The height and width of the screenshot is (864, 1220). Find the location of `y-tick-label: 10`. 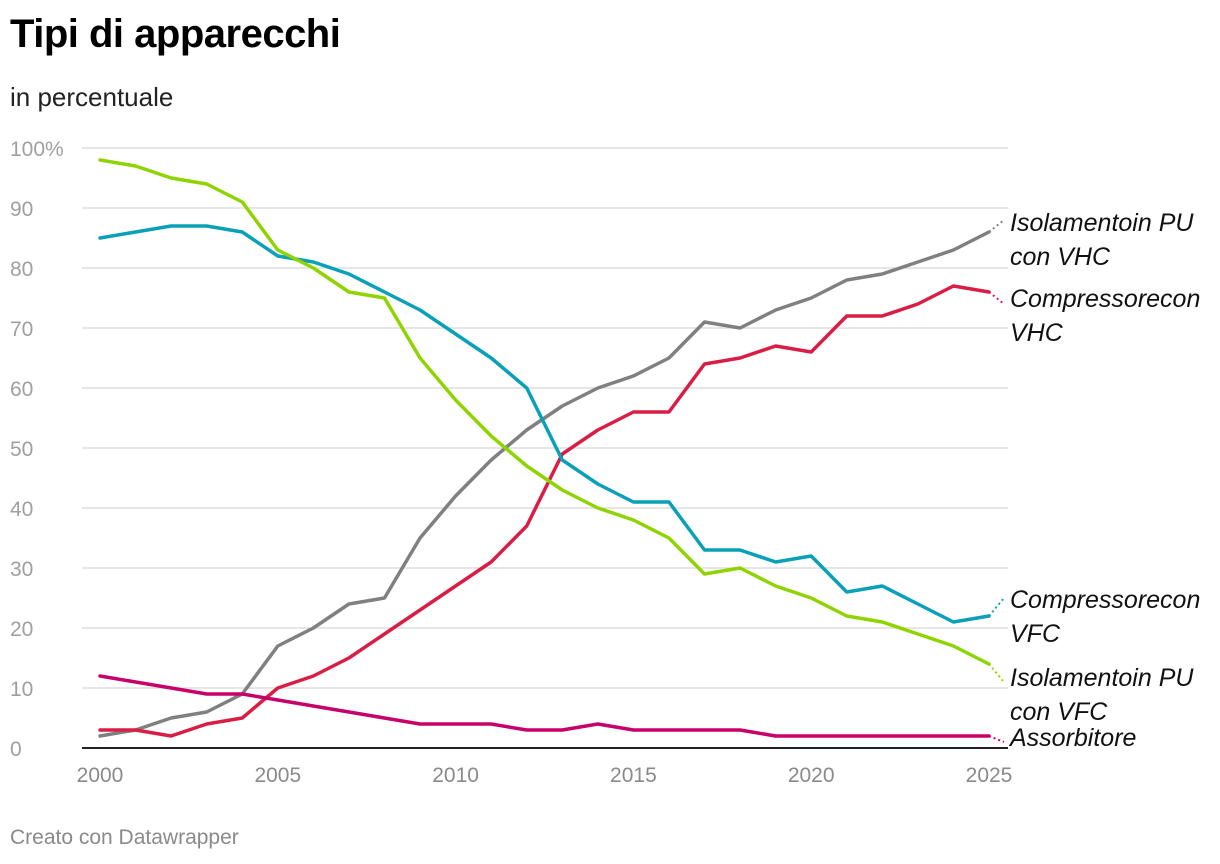

y-tick-label: 10 is located at coordinates (21, 689).